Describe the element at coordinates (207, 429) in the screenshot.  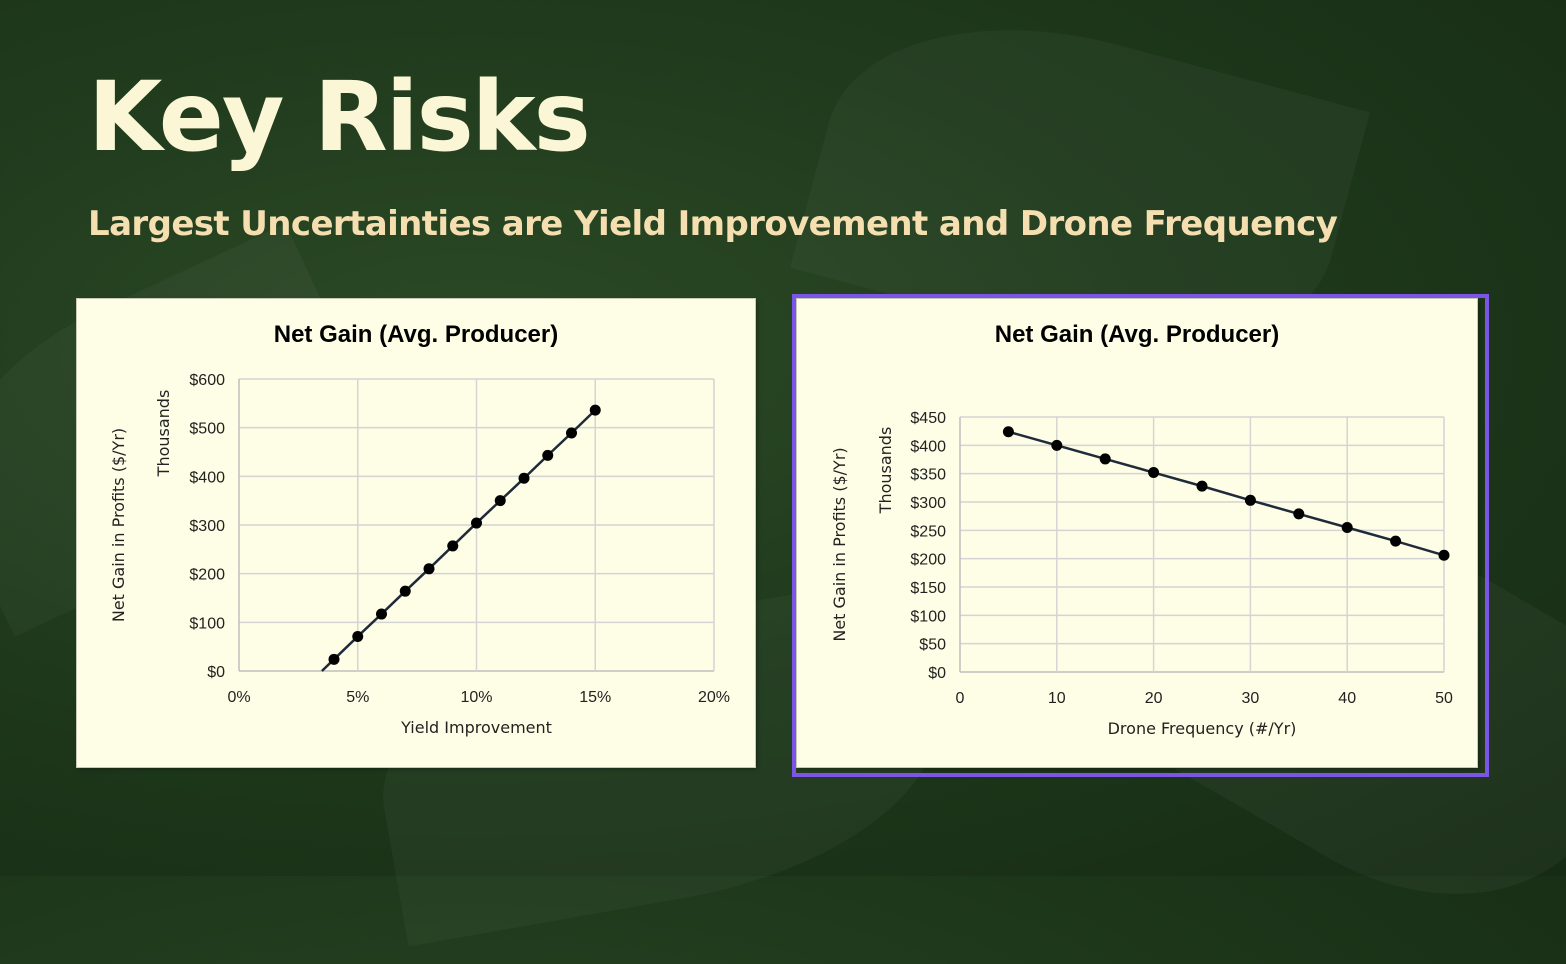
I see `y-tick-label: $500` at that location.